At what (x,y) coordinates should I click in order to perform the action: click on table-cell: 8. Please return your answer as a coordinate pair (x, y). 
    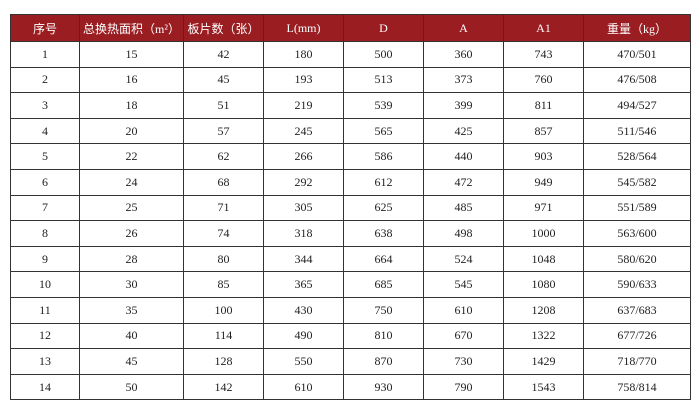
    Looking at the image, I should click on (45, 233).